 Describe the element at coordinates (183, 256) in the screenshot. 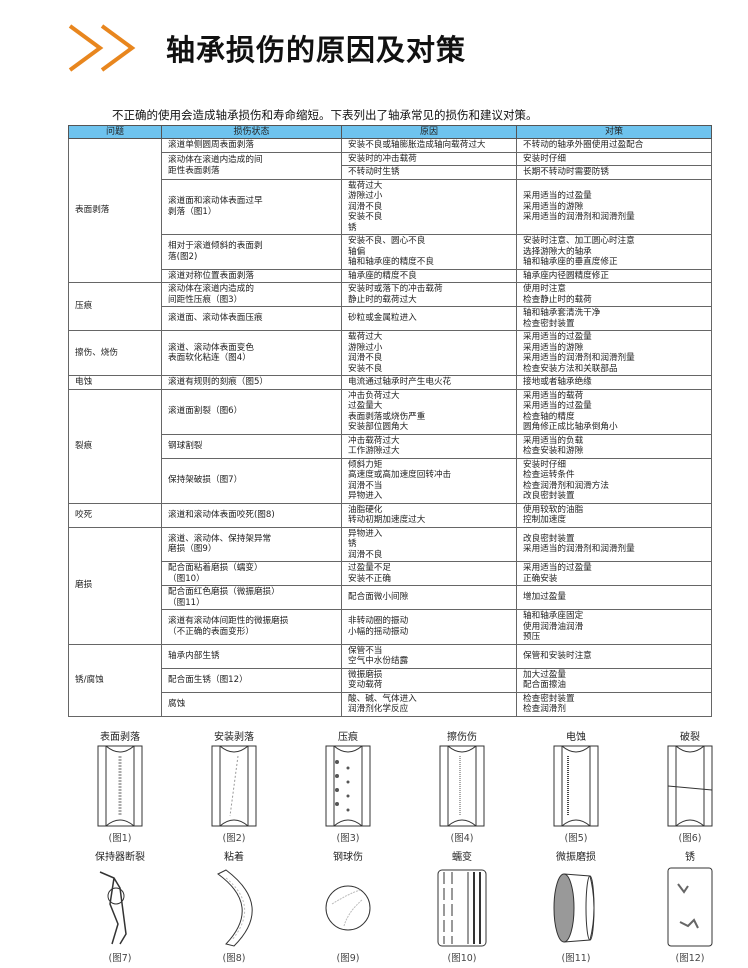

I see `cell-line: 落(图2)` at that location.